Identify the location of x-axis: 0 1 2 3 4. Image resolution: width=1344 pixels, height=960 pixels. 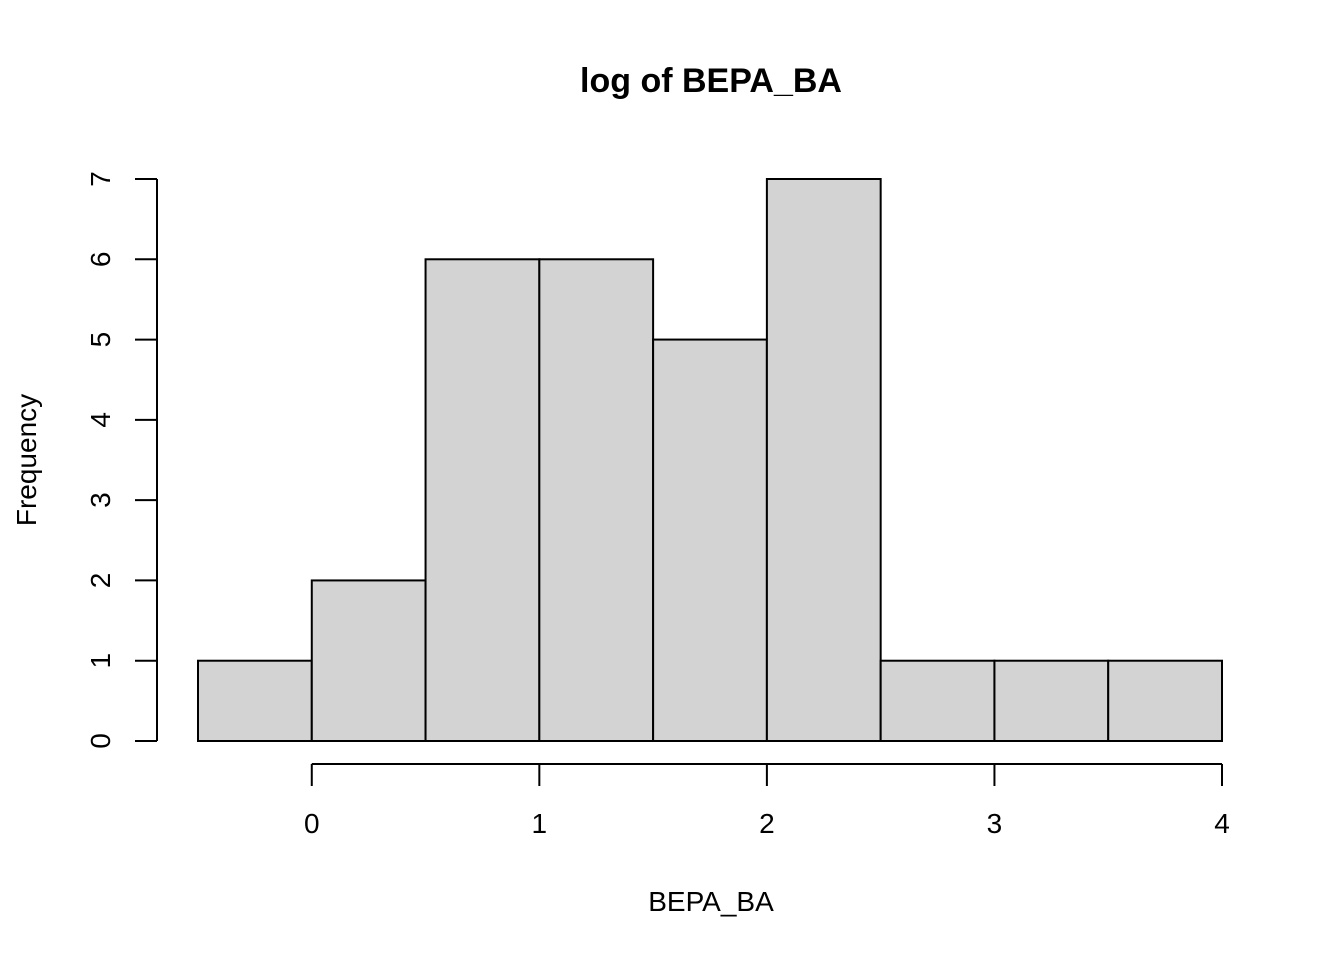
(767, 801).